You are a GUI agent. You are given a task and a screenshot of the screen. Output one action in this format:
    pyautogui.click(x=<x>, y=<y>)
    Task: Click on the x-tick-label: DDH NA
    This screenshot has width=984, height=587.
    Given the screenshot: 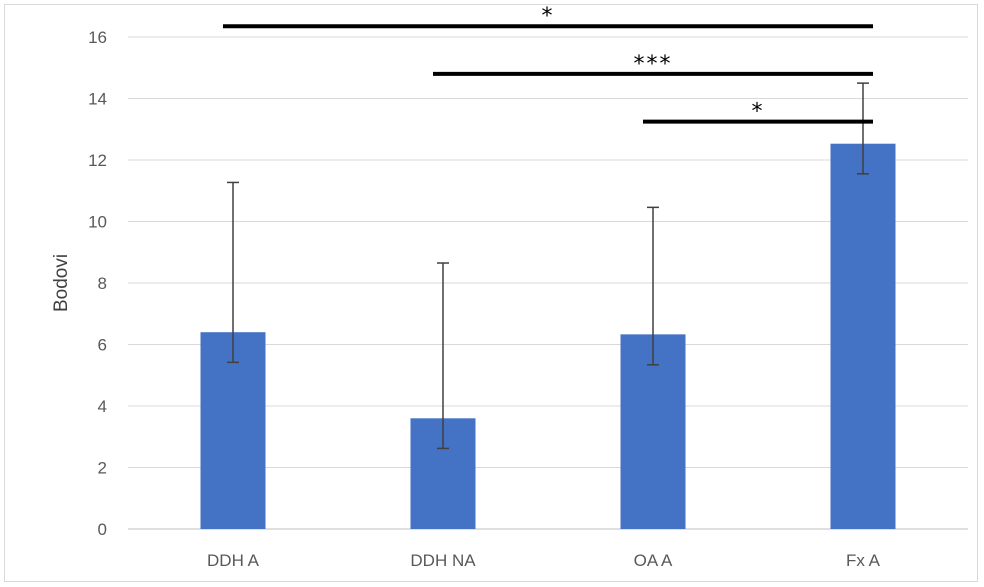 What is the action you would take?
    pyautogui.click(x=443, y=560)
    